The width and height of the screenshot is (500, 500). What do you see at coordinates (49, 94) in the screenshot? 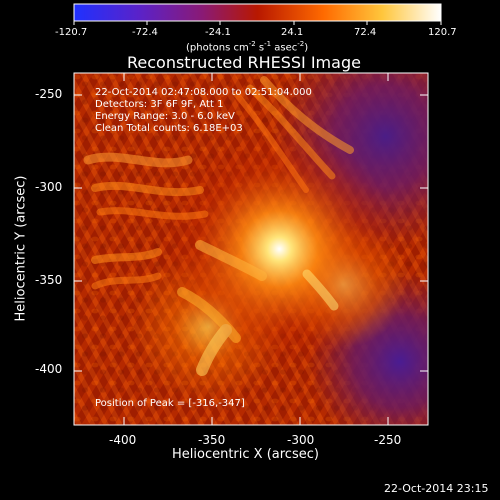
I see `y-tick-label-0: -250` at bounding box center [49, 94].